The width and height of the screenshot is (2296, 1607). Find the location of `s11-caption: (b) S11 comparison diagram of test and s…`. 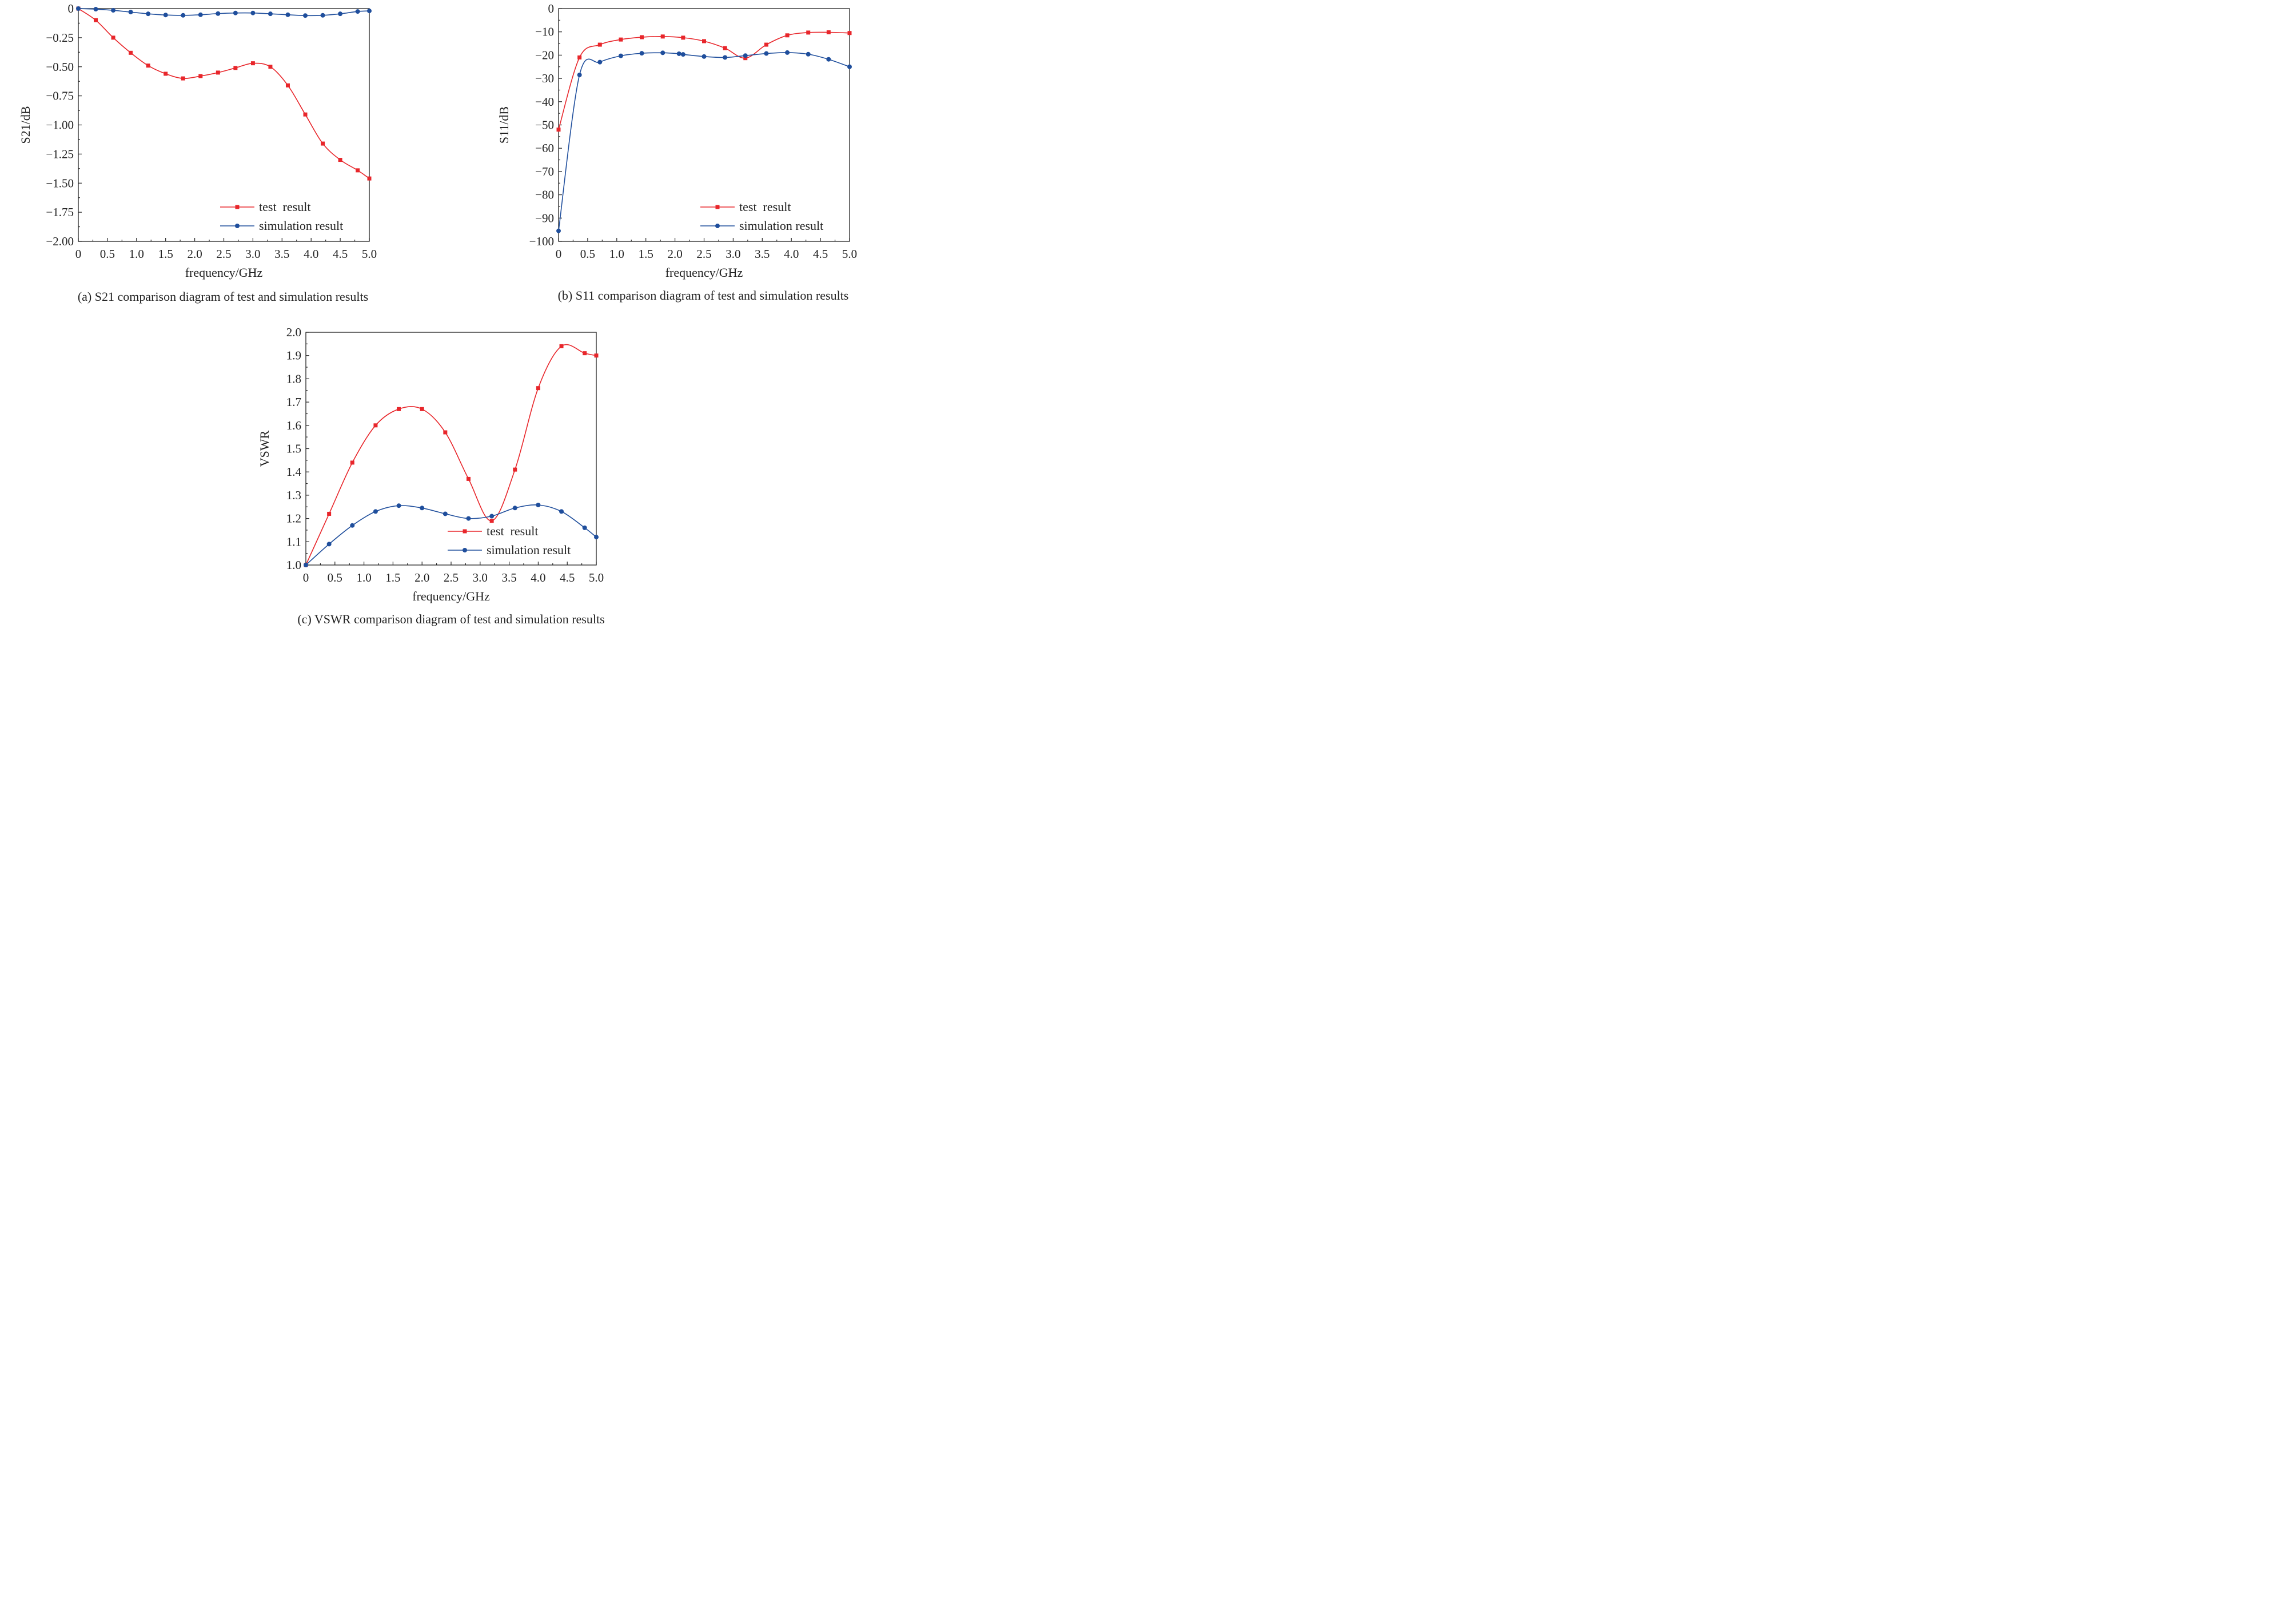

s11-caption: (b) S11 comparison diagram of test and s… is located at coordinates (703, 295).